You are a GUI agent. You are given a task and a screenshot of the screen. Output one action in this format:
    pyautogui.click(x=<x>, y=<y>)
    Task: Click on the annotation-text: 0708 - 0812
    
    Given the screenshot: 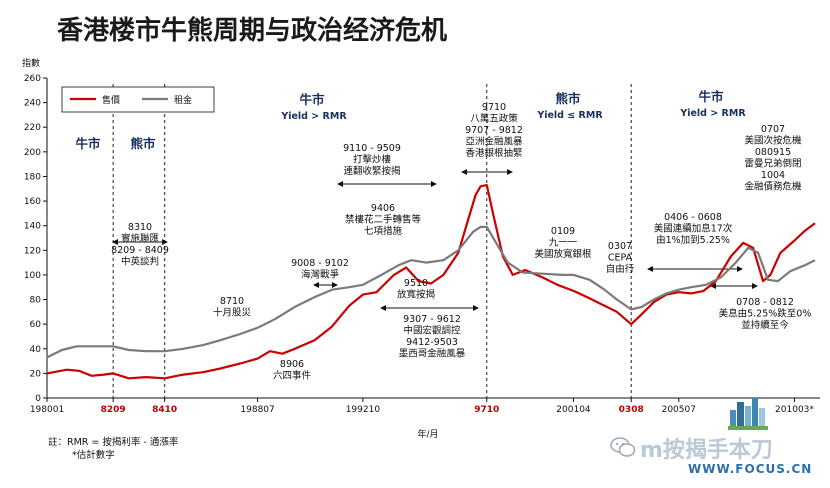 What is the action you would take?
    pyautogui.click(x=765, y=302)
    